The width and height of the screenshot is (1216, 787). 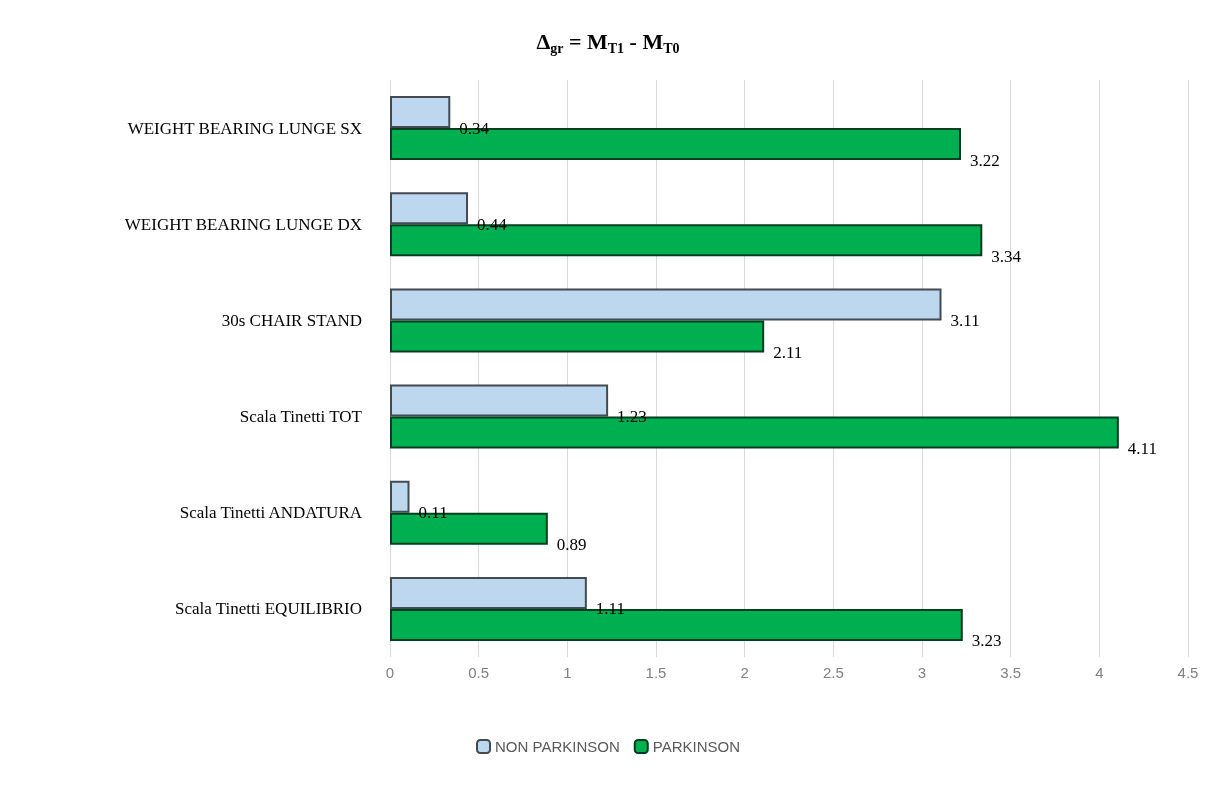 I want to click on x-tick-label: 2.5, so click(x=833, y=672).